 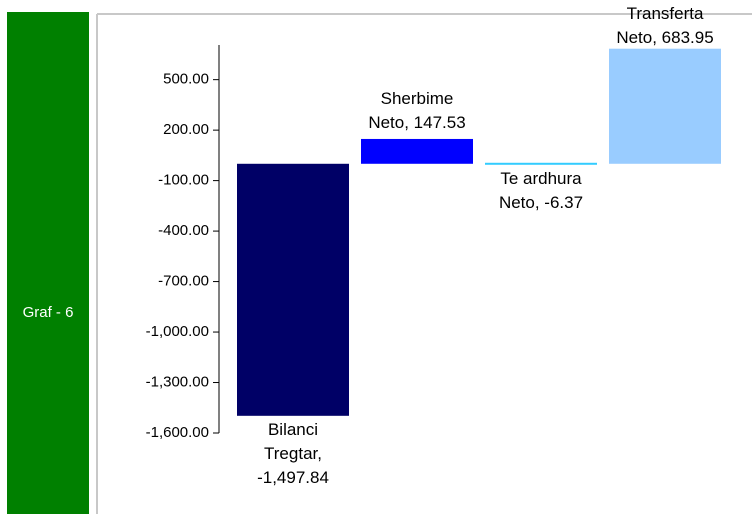 I want to click on y-tick-label: -700.00, so click(x=183, y=281).